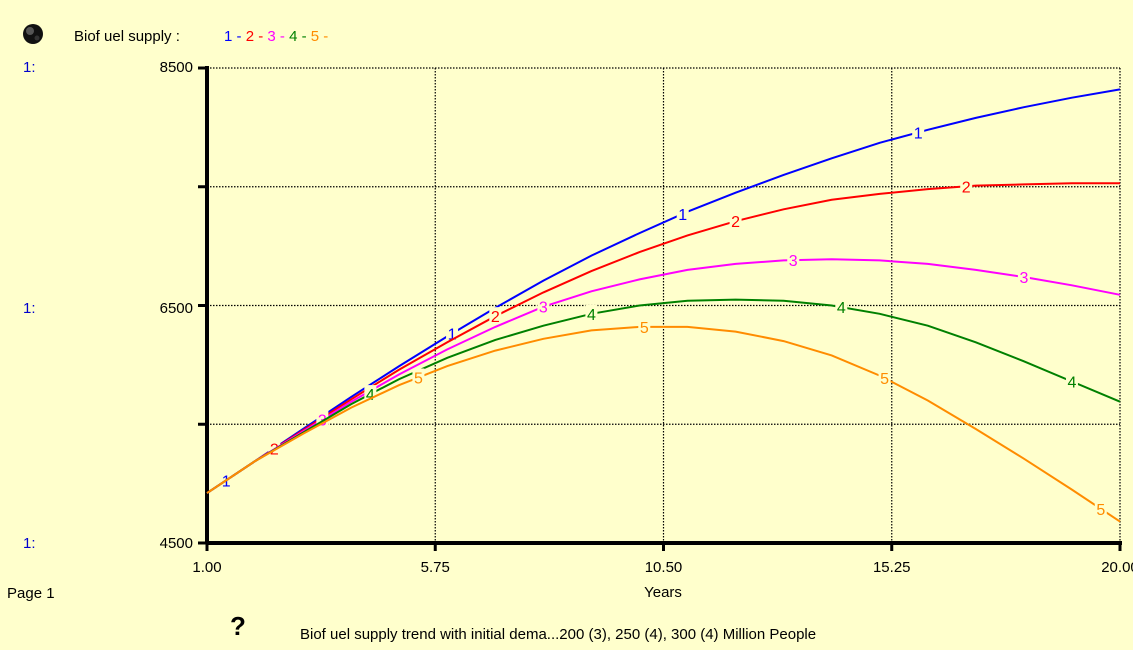 This screenshot has height=650, width=1133. I want to click on legend-variable-name: Biof uel supply :, so click(127, 36).